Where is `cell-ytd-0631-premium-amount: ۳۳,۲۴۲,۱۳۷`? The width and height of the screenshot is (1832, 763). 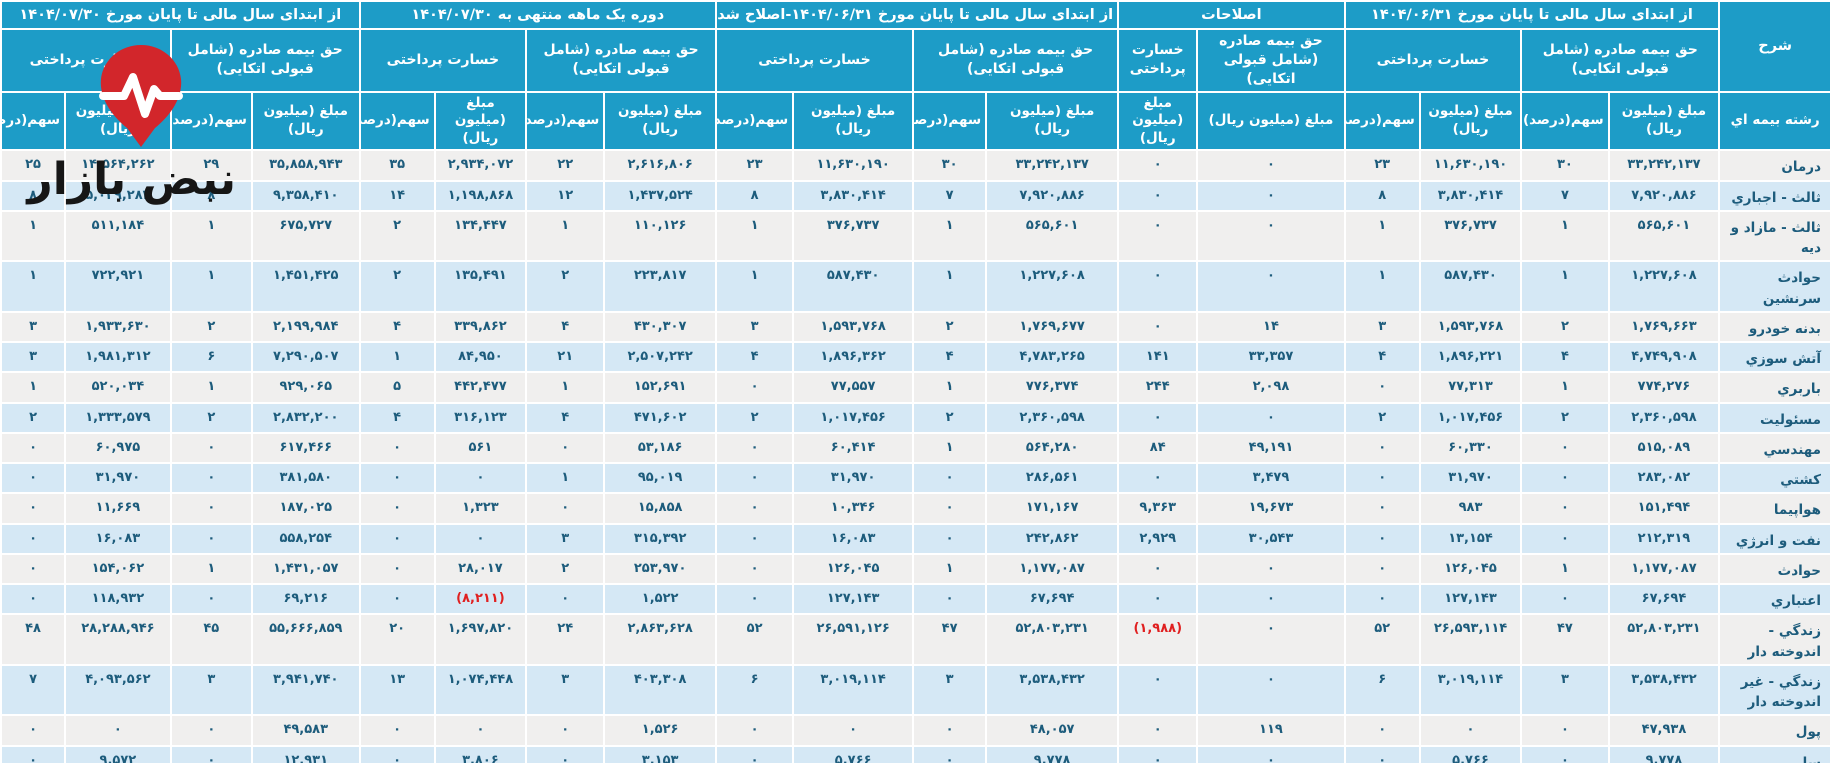 cell-ytd-0631-premium-amount: ۳۳,۲۴۲,۱۳۷ is located at coordinates (1664, 165).